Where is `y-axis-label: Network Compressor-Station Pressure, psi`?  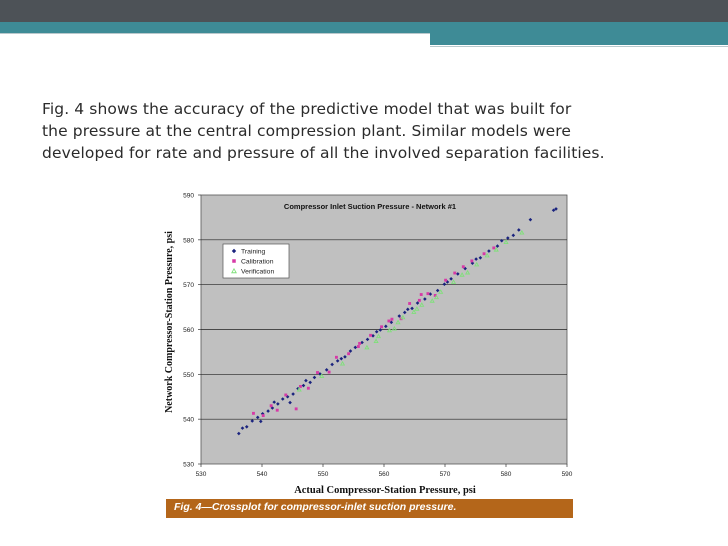
y-axis-label: Network Compressor-Station Pressure, psi is located at coordinates (169, 322).